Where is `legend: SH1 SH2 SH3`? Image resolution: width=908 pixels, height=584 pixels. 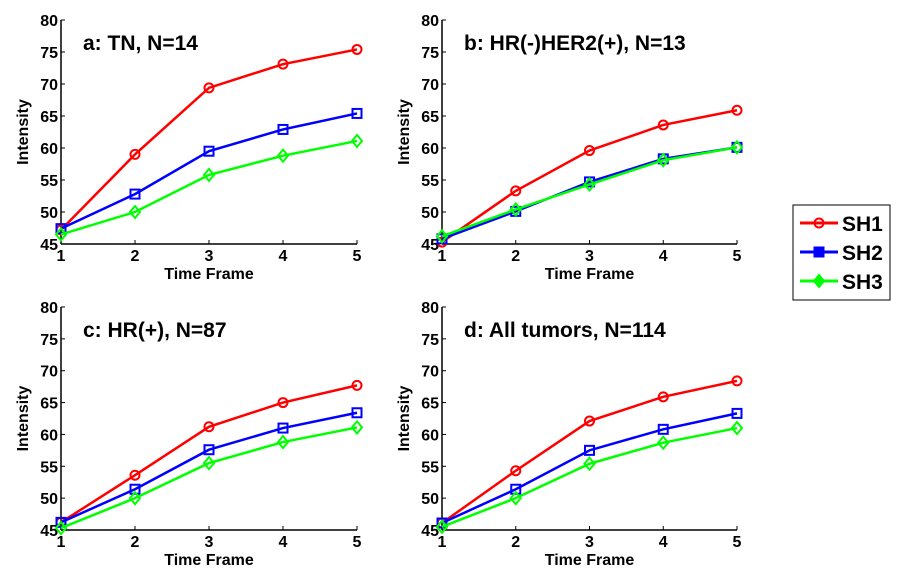
legend: SH1 SH2 SH3 is located at coordinates (841, 252).